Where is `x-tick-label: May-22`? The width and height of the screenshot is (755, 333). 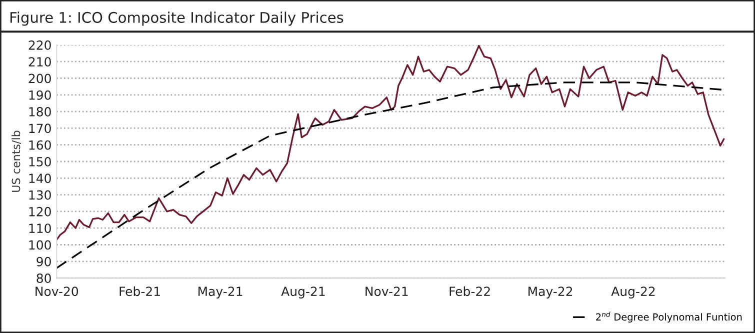 x-tick-label: May-22 is located at coordinates (550, 292).